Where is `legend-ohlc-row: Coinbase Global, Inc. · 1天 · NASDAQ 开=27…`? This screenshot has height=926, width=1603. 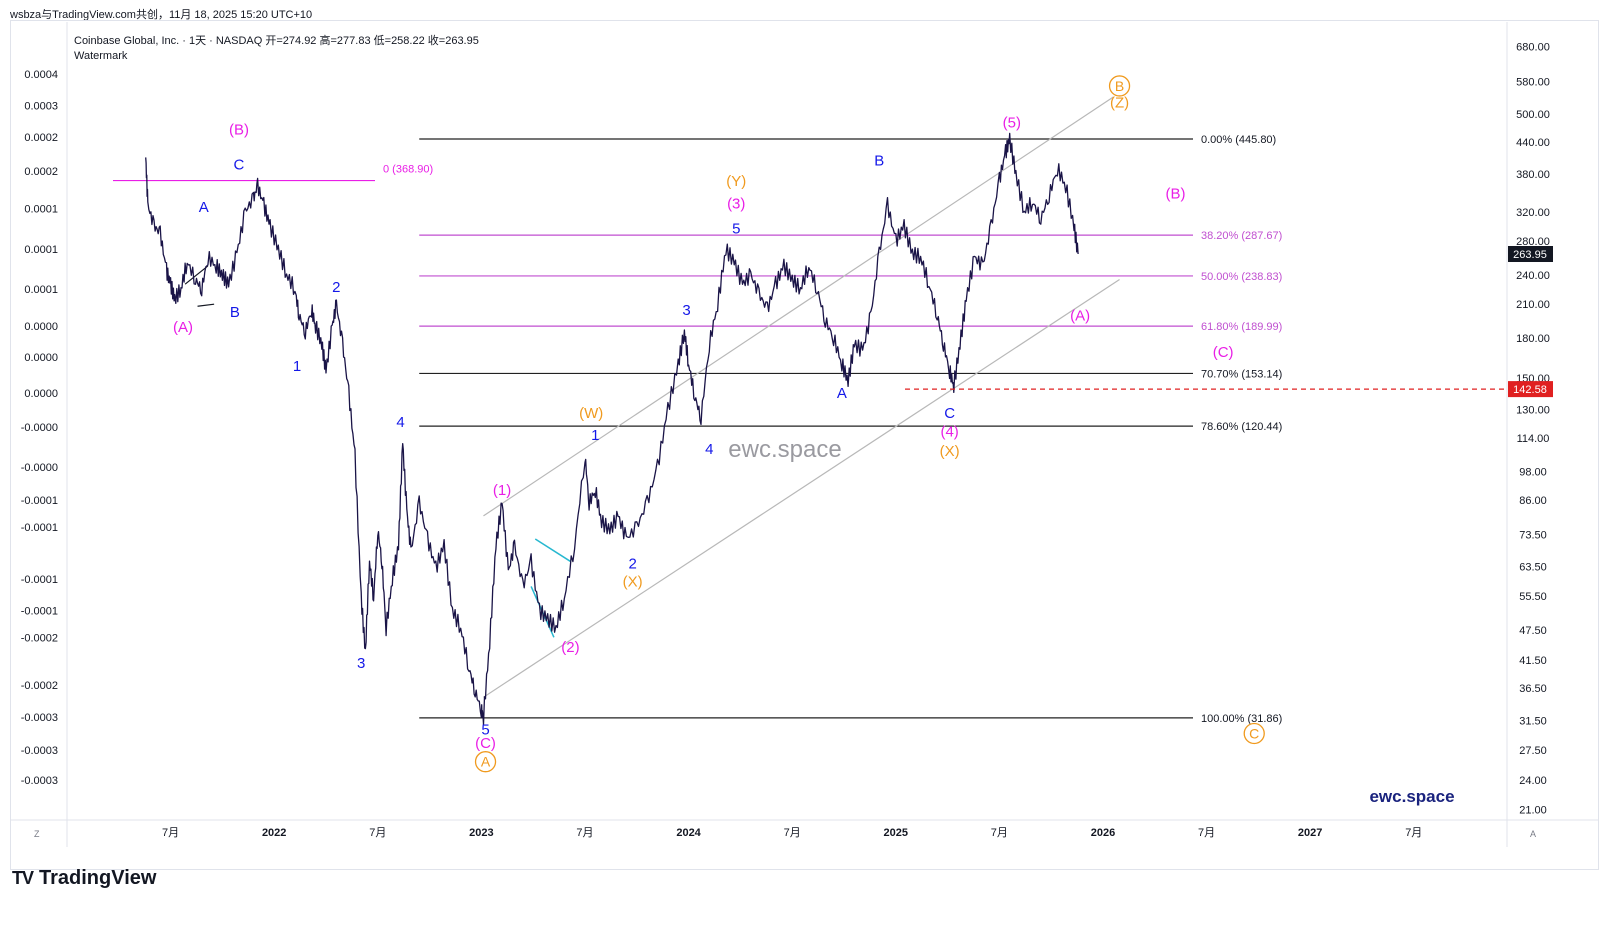
legend-ohlc-row: Coinbase Global, Inc. · 1天 · NASDAQ 开=27… is located at coordinates (276, 41).